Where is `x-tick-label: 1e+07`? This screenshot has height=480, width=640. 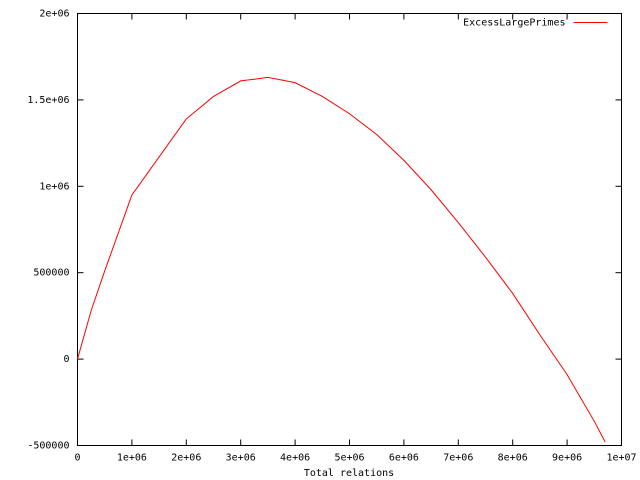 x-tick-label: 1e+07 is located at coordinates (621, 458).